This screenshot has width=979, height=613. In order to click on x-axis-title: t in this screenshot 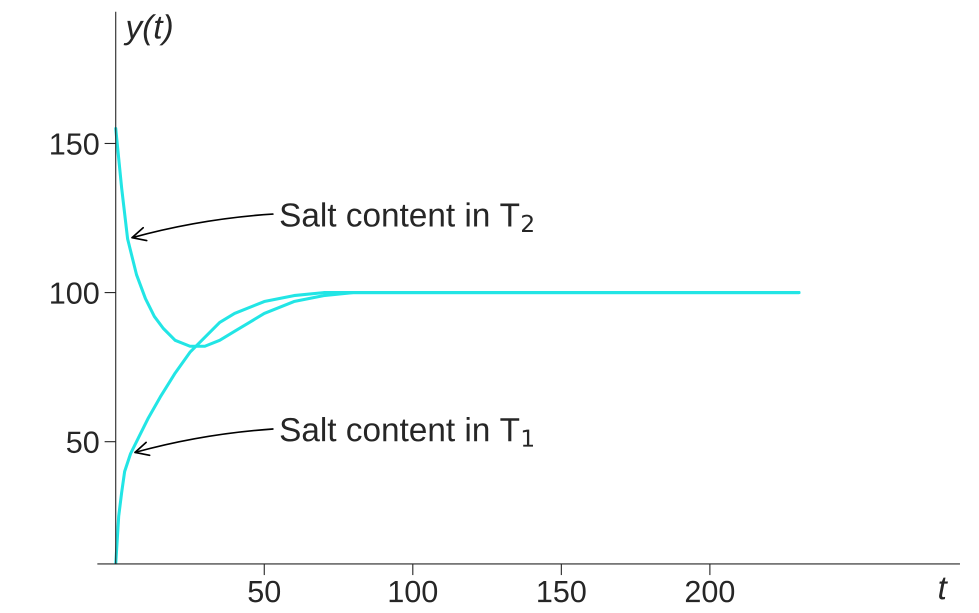, I will do `click(943, 589)`.